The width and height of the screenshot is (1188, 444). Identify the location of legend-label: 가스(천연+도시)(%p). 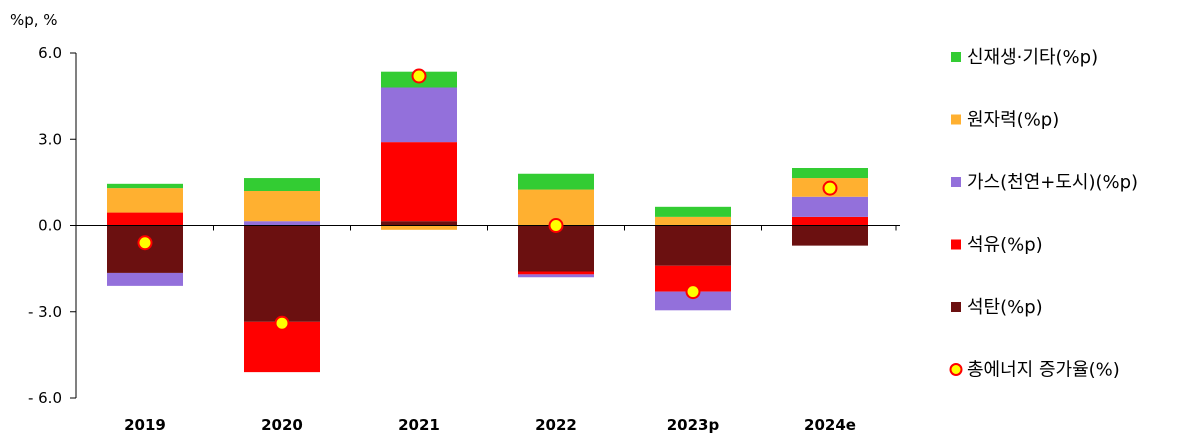
(1052, 182).